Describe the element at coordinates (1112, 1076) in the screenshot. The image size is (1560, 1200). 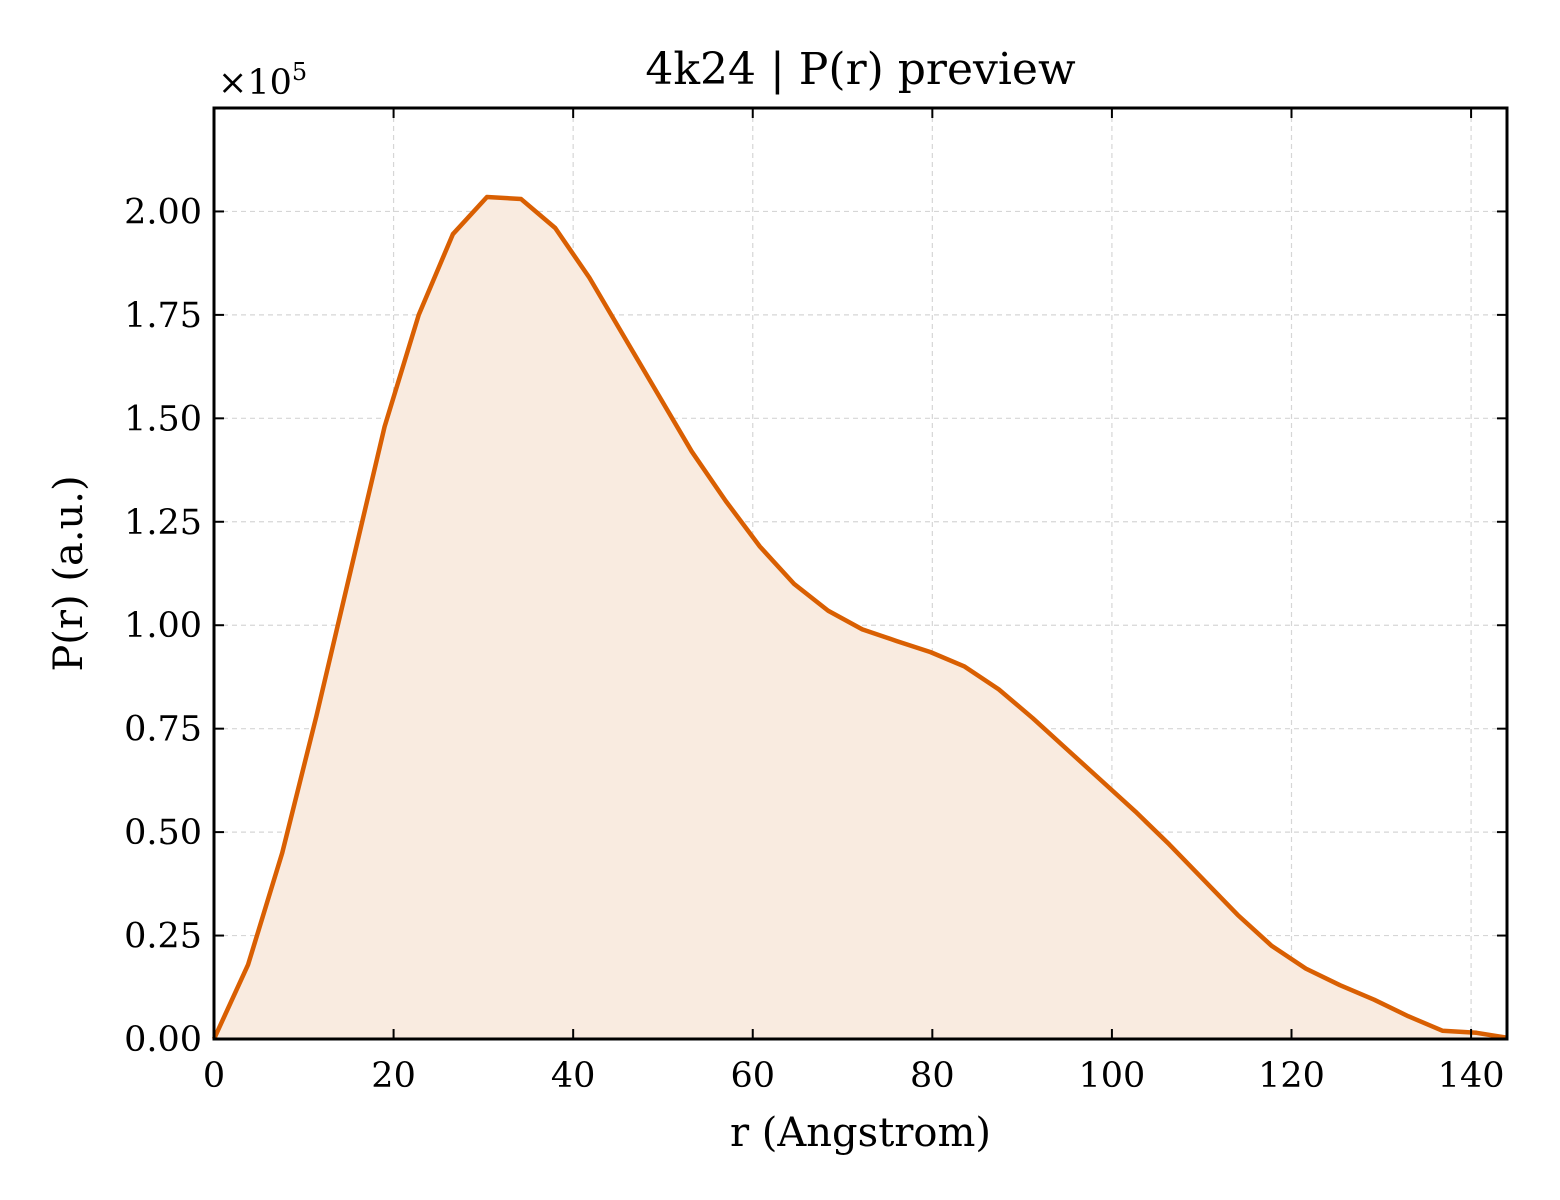
I see `x-tick-label: 100` at that location.